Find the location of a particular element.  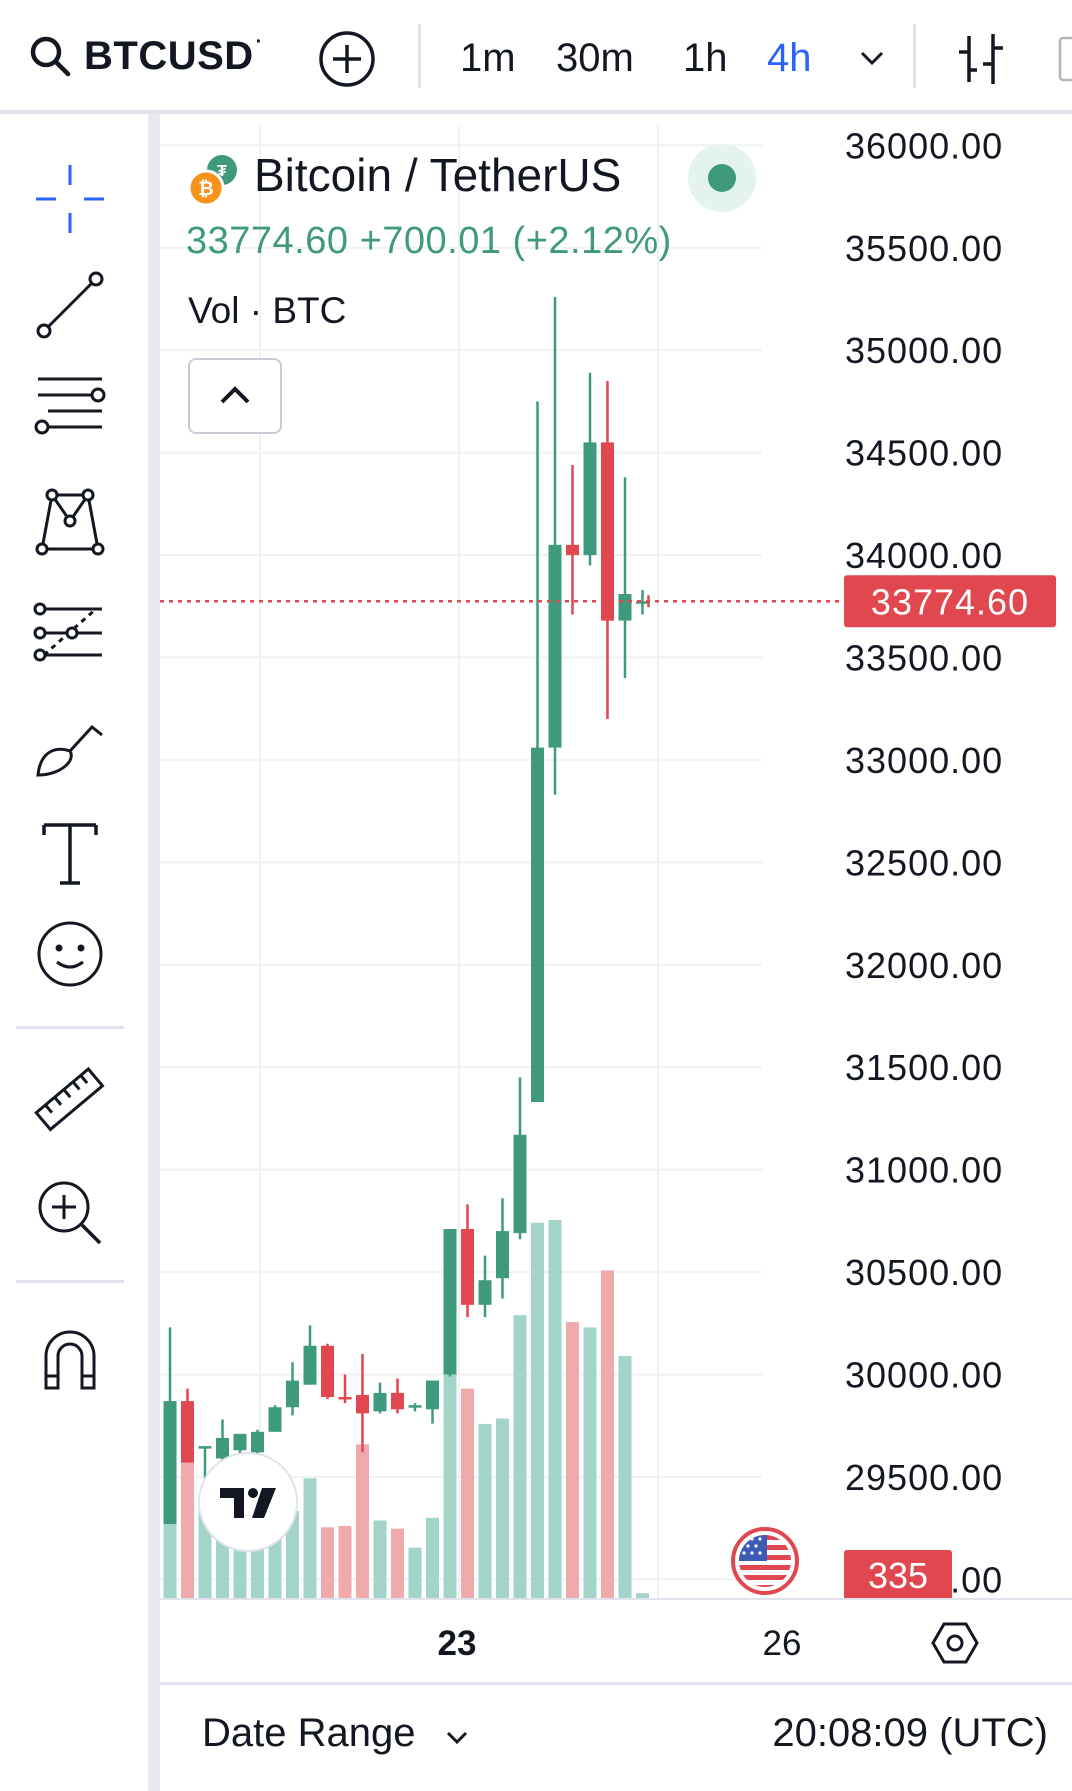

price-axis-label: 34000.00 is located at coordinates (924, 555).